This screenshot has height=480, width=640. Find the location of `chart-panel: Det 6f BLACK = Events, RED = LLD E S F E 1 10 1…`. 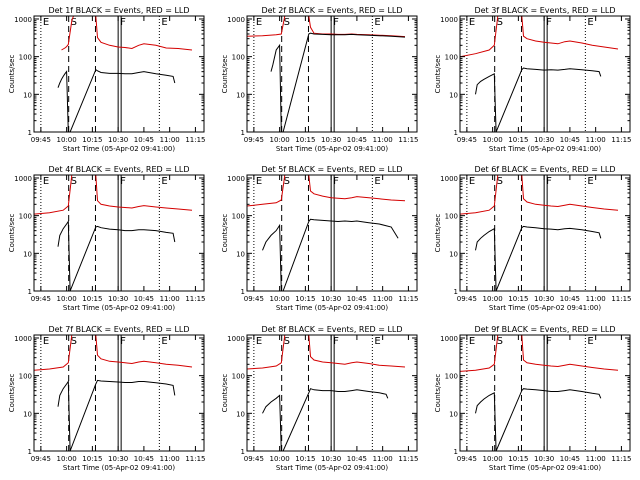

chart-panel: Det 6f BLACK = Events, RED = LLD E S F E 1 10 1… is located at coordinates (533, 238).